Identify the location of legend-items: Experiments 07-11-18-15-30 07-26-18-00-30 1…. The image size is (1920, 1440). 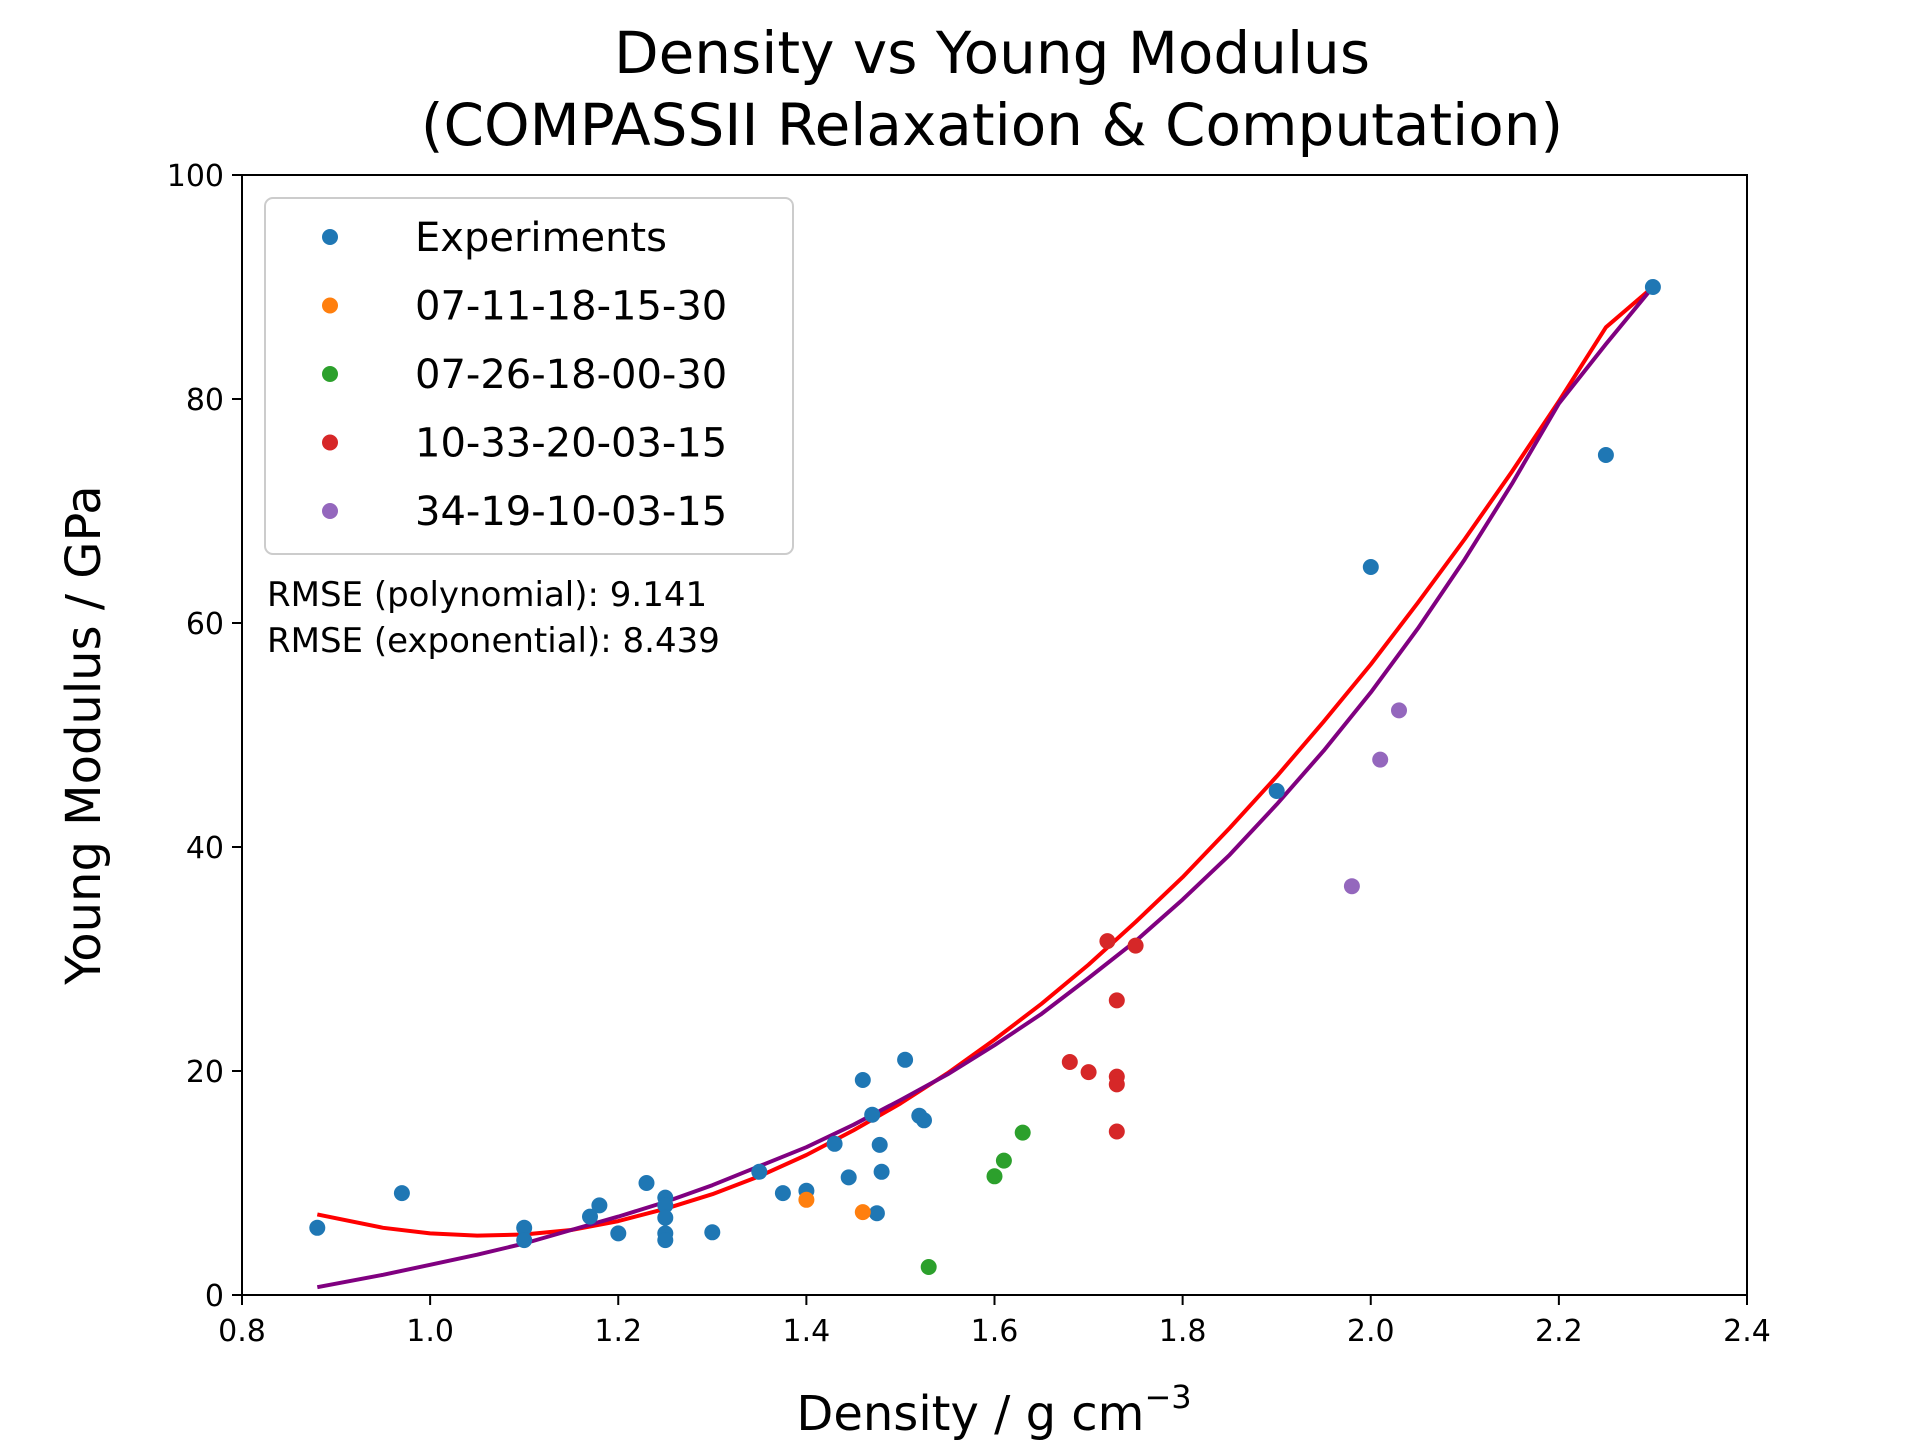
(524, 375).